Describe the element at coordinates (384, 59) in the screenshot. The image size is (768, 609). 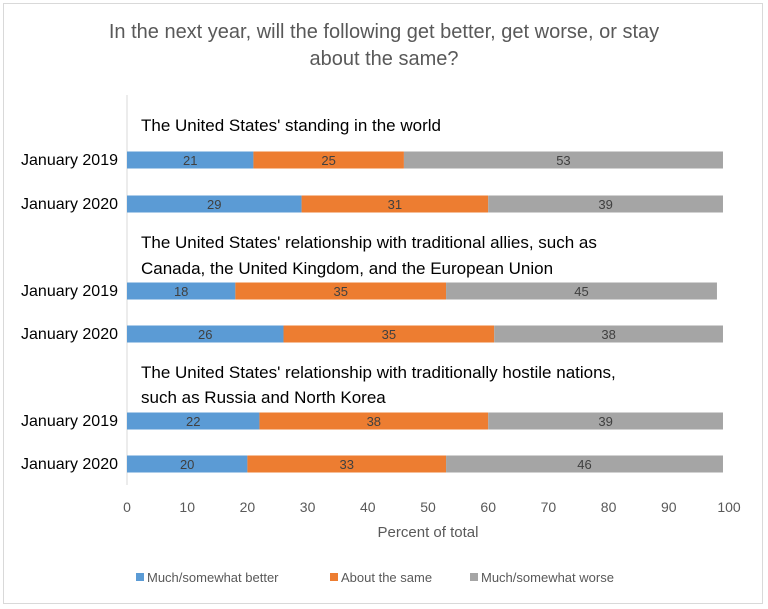
I see `chart-title: about the same?` at that location.